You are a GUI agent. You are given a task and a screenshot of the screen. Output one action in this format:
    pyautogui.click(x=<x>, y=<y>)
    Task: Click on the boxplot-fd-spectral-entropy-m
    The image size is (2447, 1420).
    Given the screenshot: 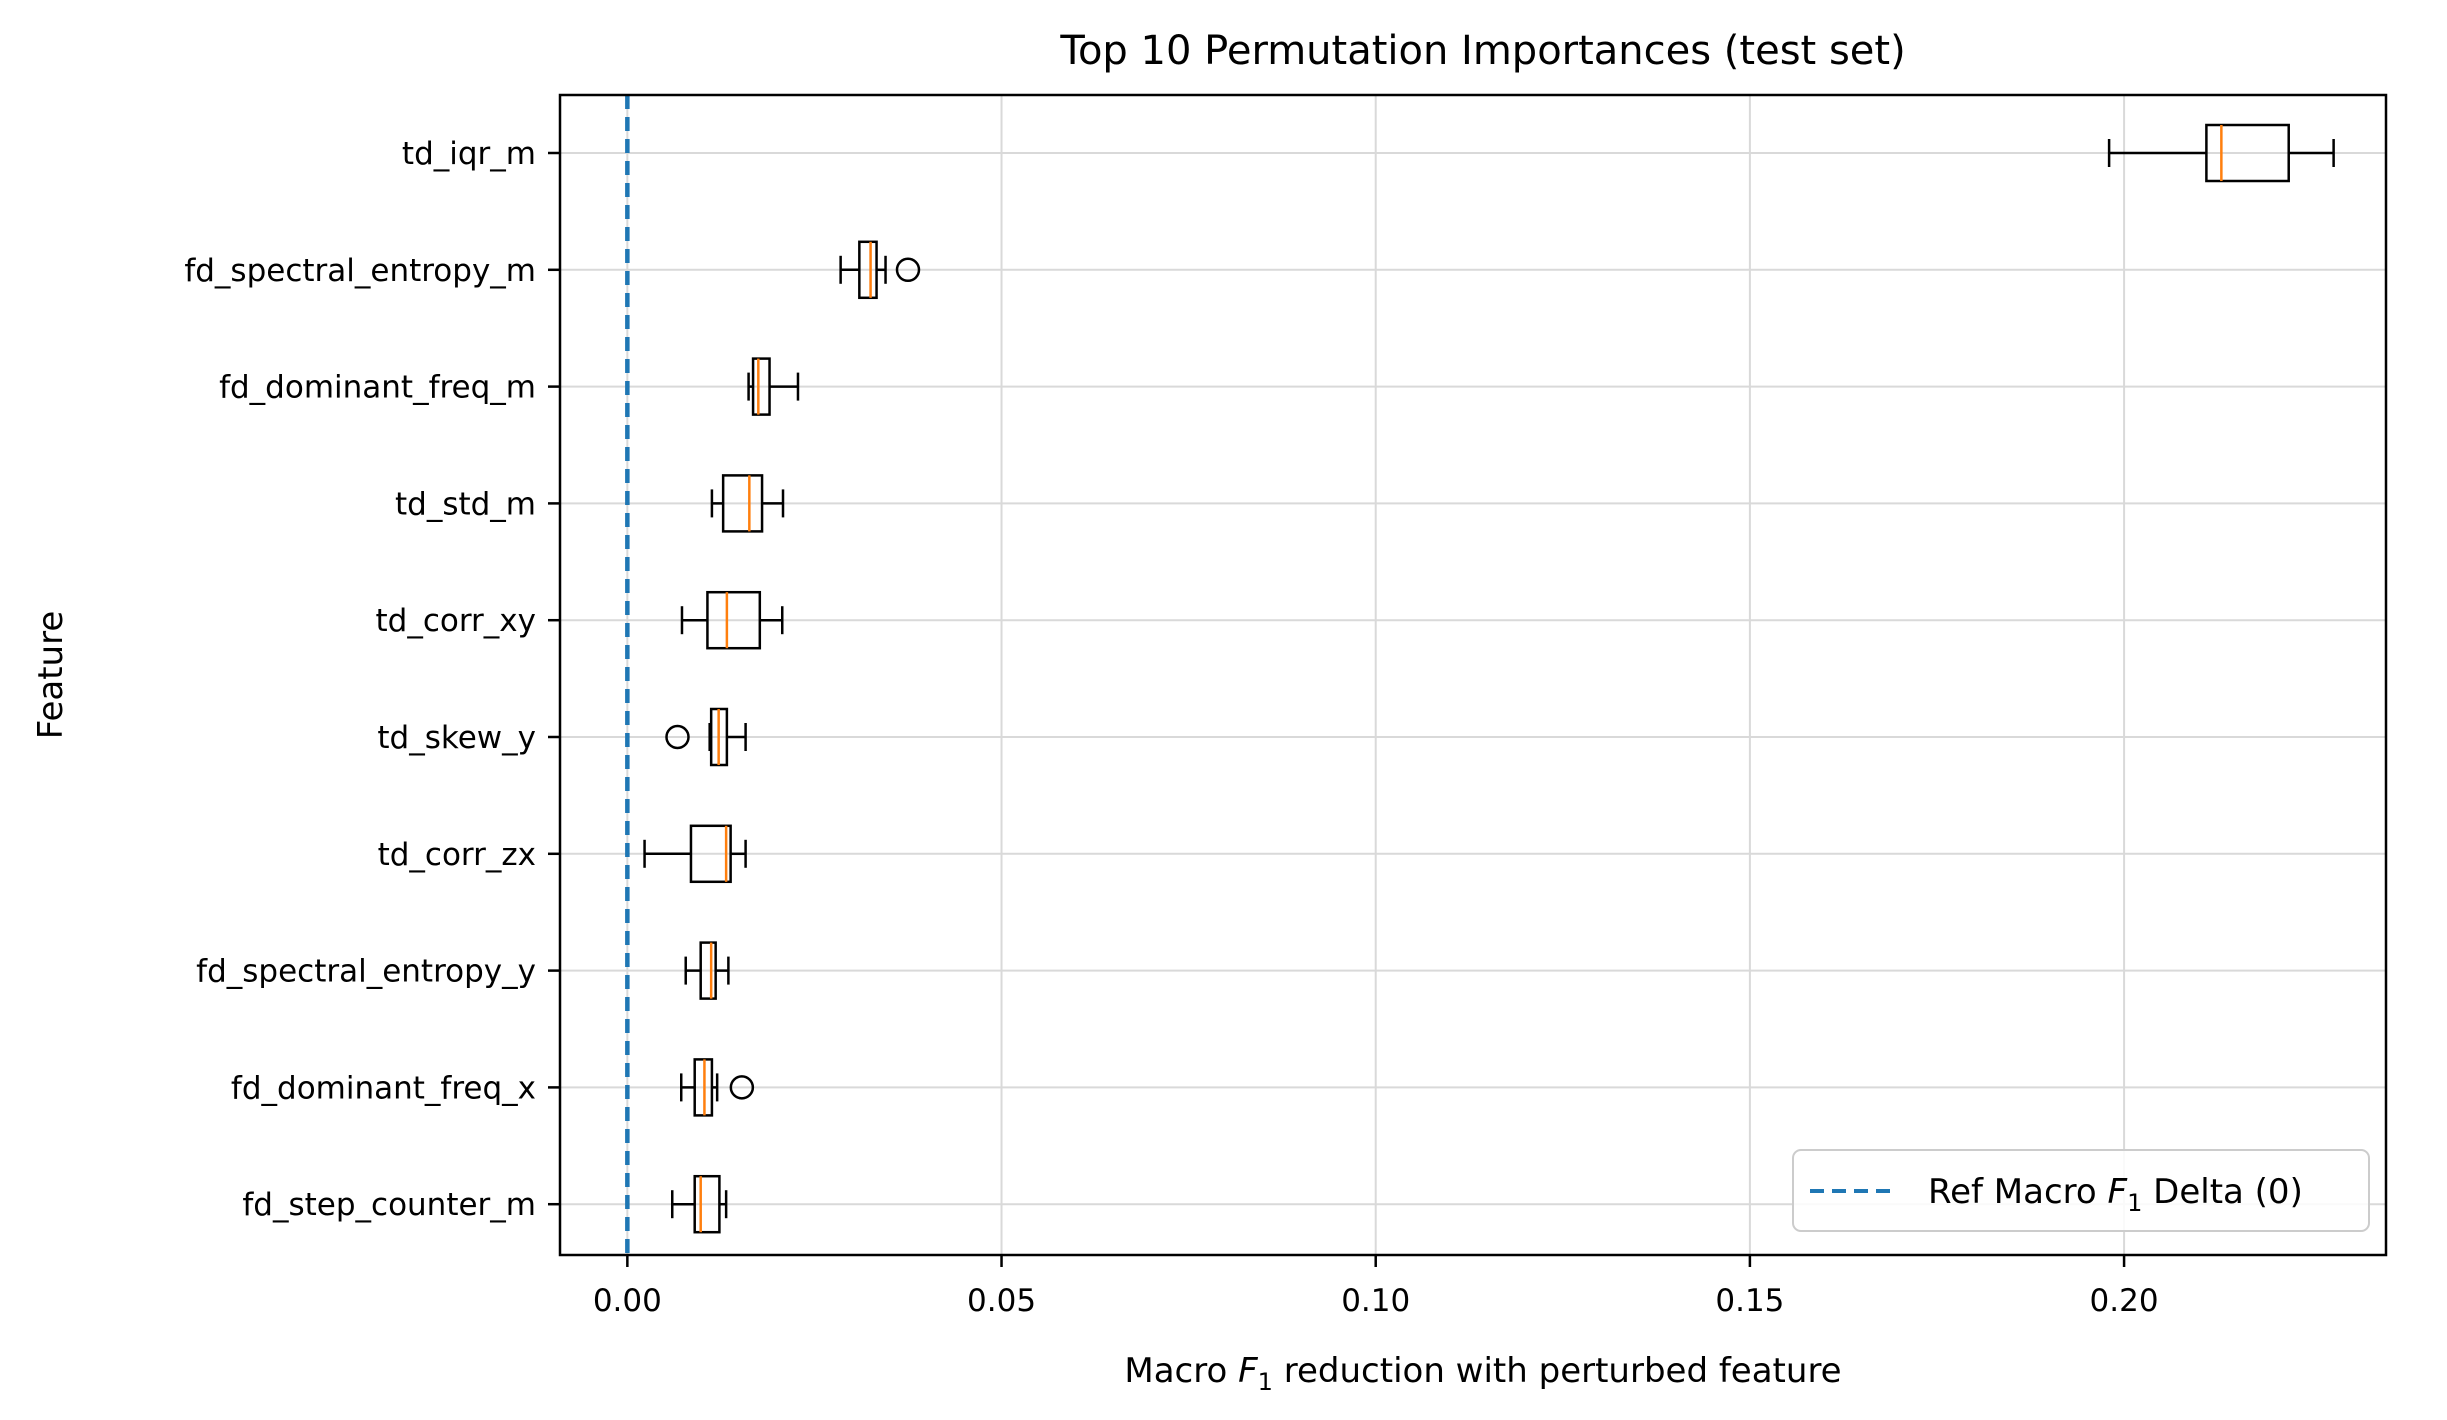 What is the action you would take?
    pyautogui.click(x=880, y=270)
    